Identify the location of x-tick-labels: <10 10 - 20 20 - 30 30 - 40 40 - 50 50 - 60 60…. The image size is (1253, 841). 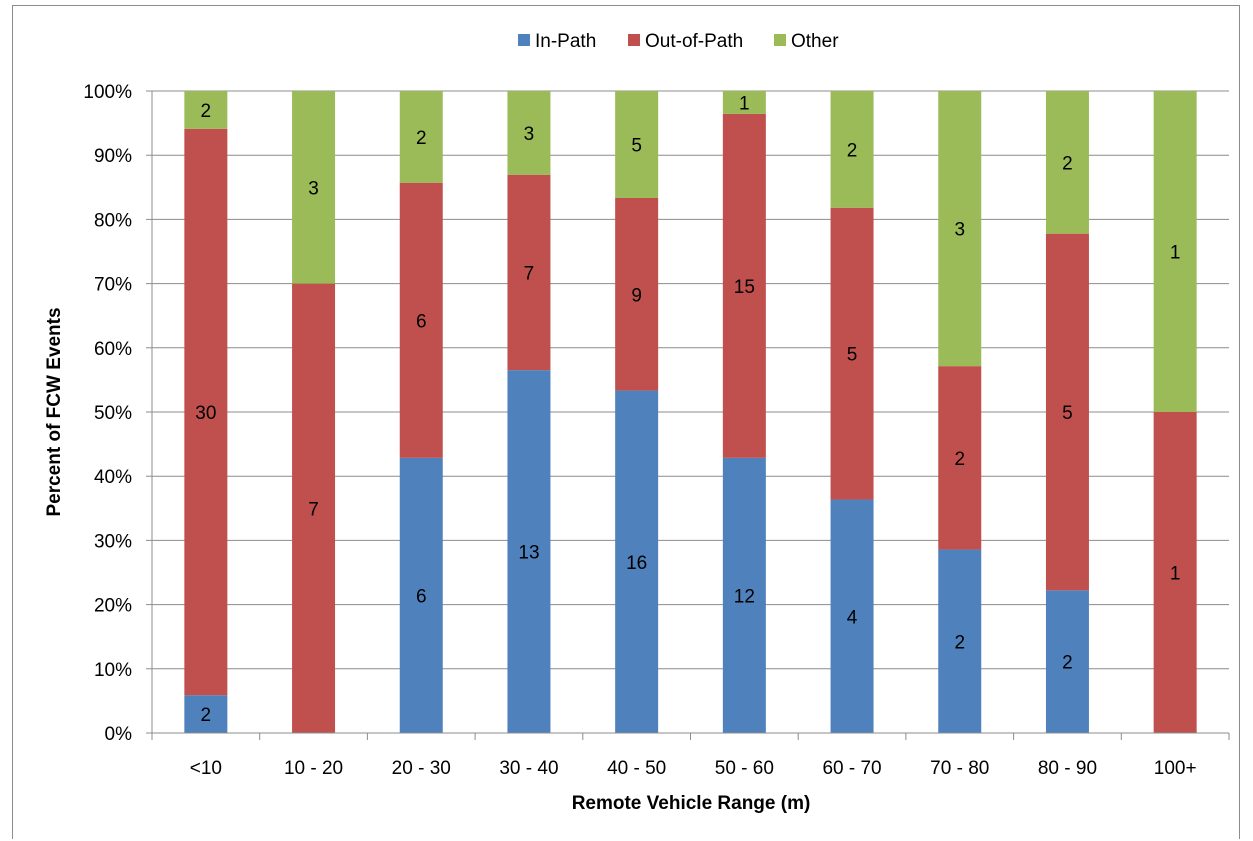
(693, 768).